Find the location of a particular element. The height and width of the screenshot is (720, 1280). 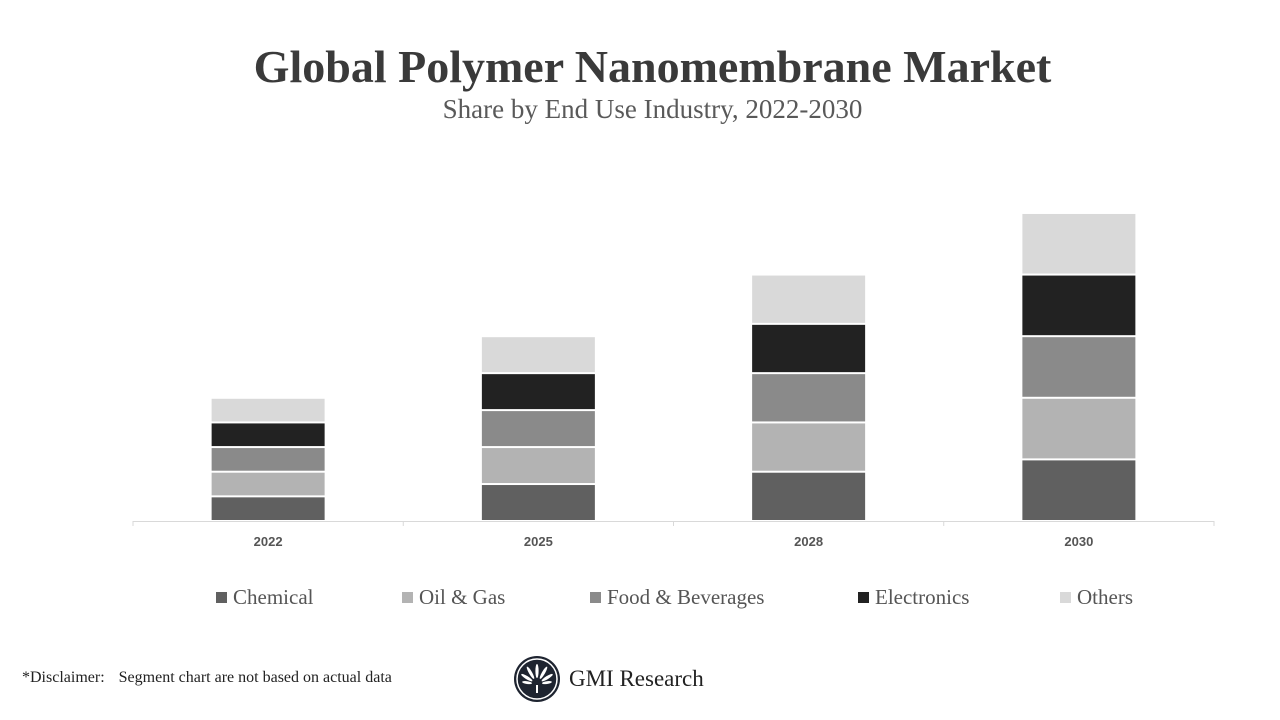

bar-segment-electronics-2025 is located at coordinates (538, 392).